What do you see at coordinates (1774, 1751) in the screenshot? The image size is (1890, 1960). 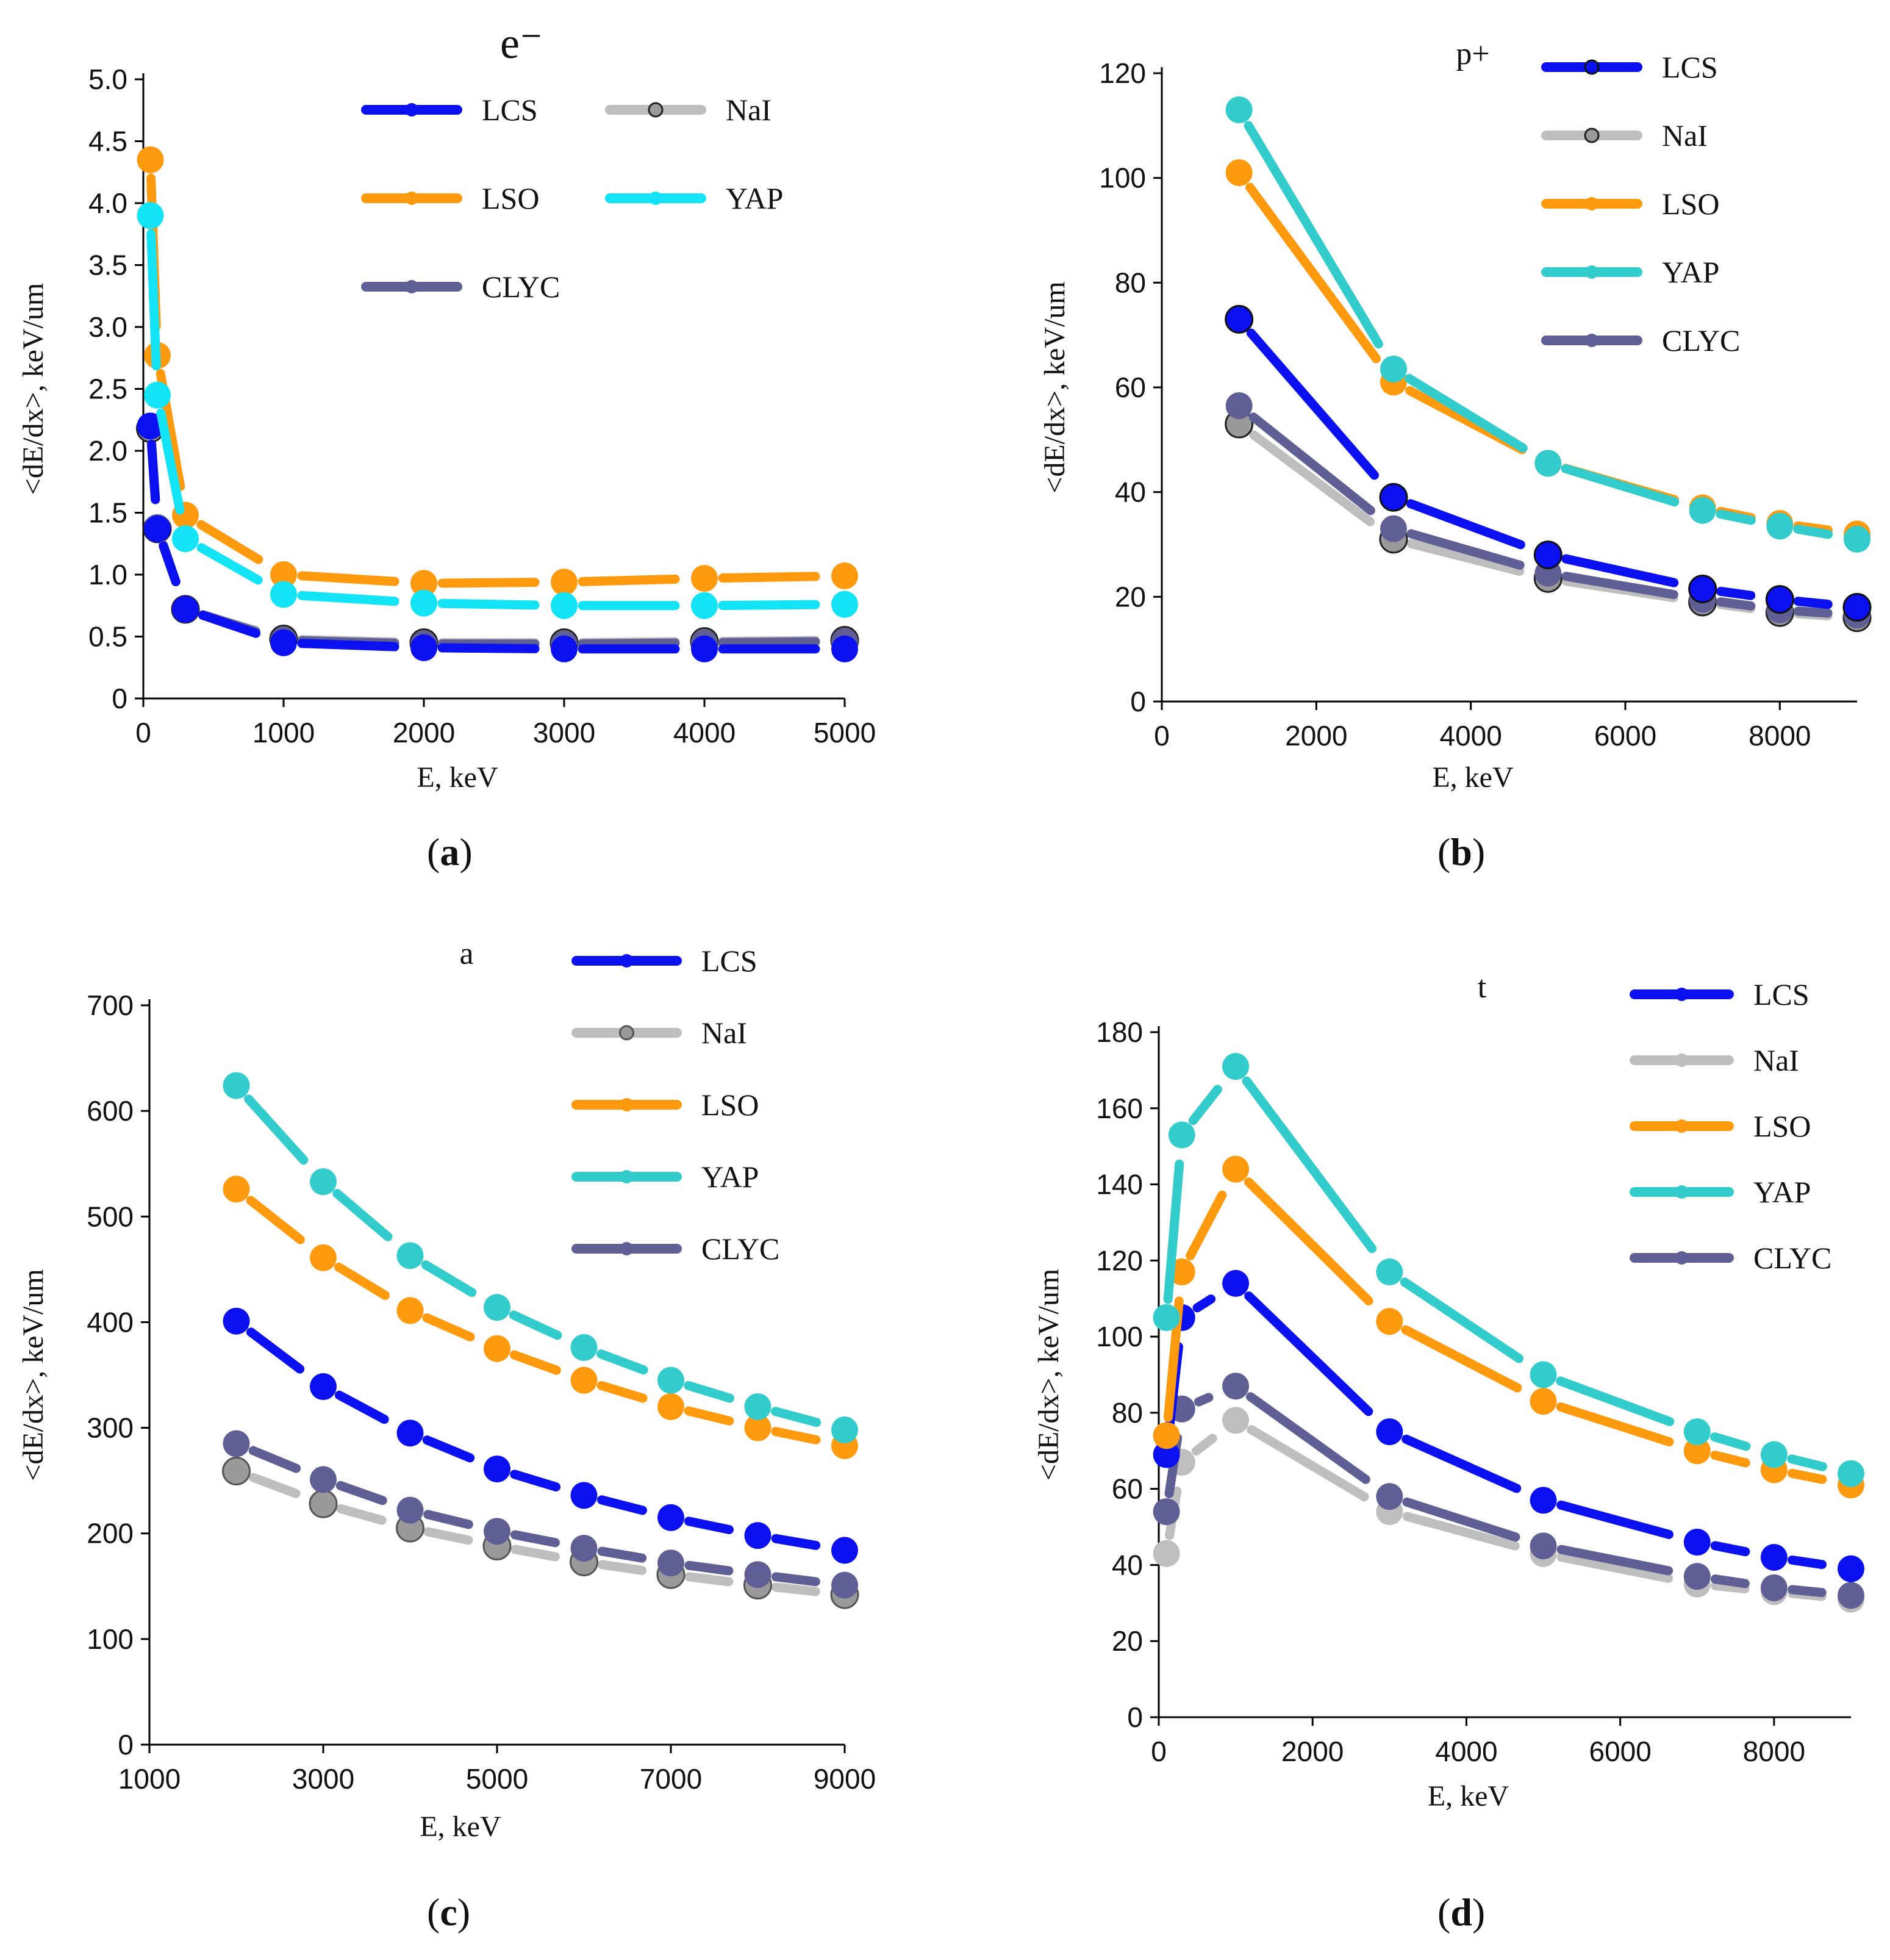 I see `x-tick-label: 8000` at bounding box center [1774, 1751].